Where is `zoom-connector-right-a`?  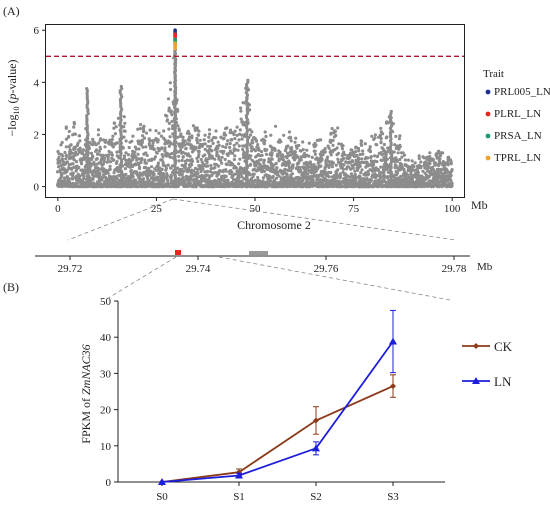
zoom-connector-right-a is located at coordinates (314, 219).